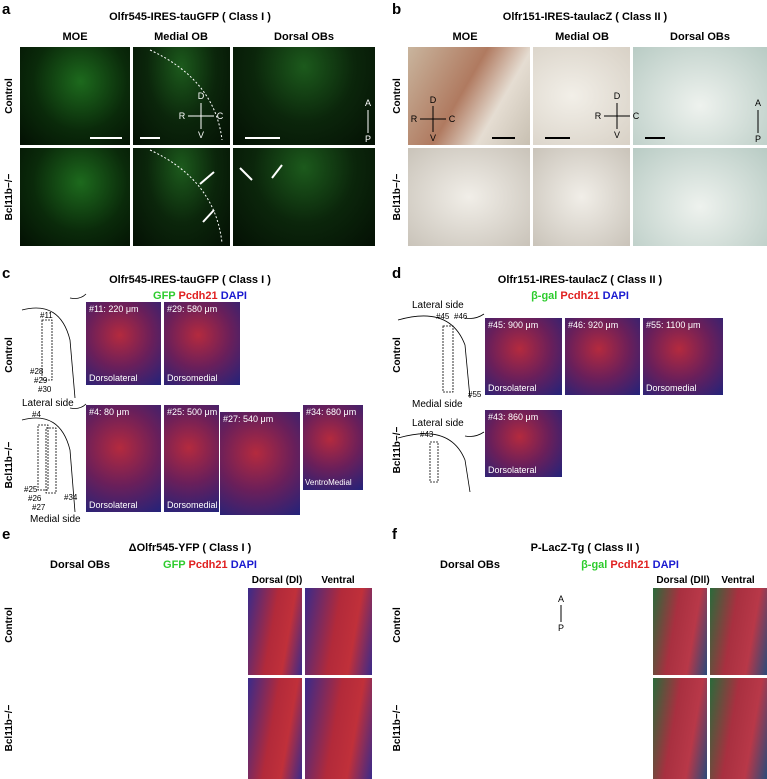 The width and height of the screenshot is (767, 779). What do you see at coordinates (328, 482) in the screenshot?
I see `region-label: VentroMedial` at bounding box center [328, 482].